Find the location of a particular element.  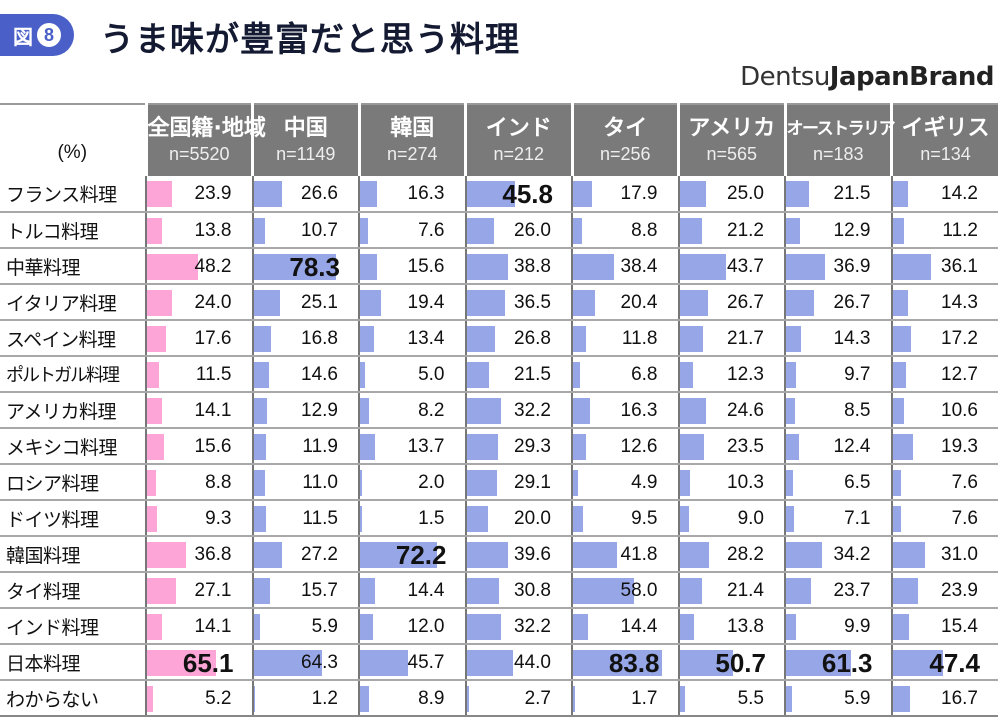

cell-value: 11.0 is located at coordinates (320, 482).